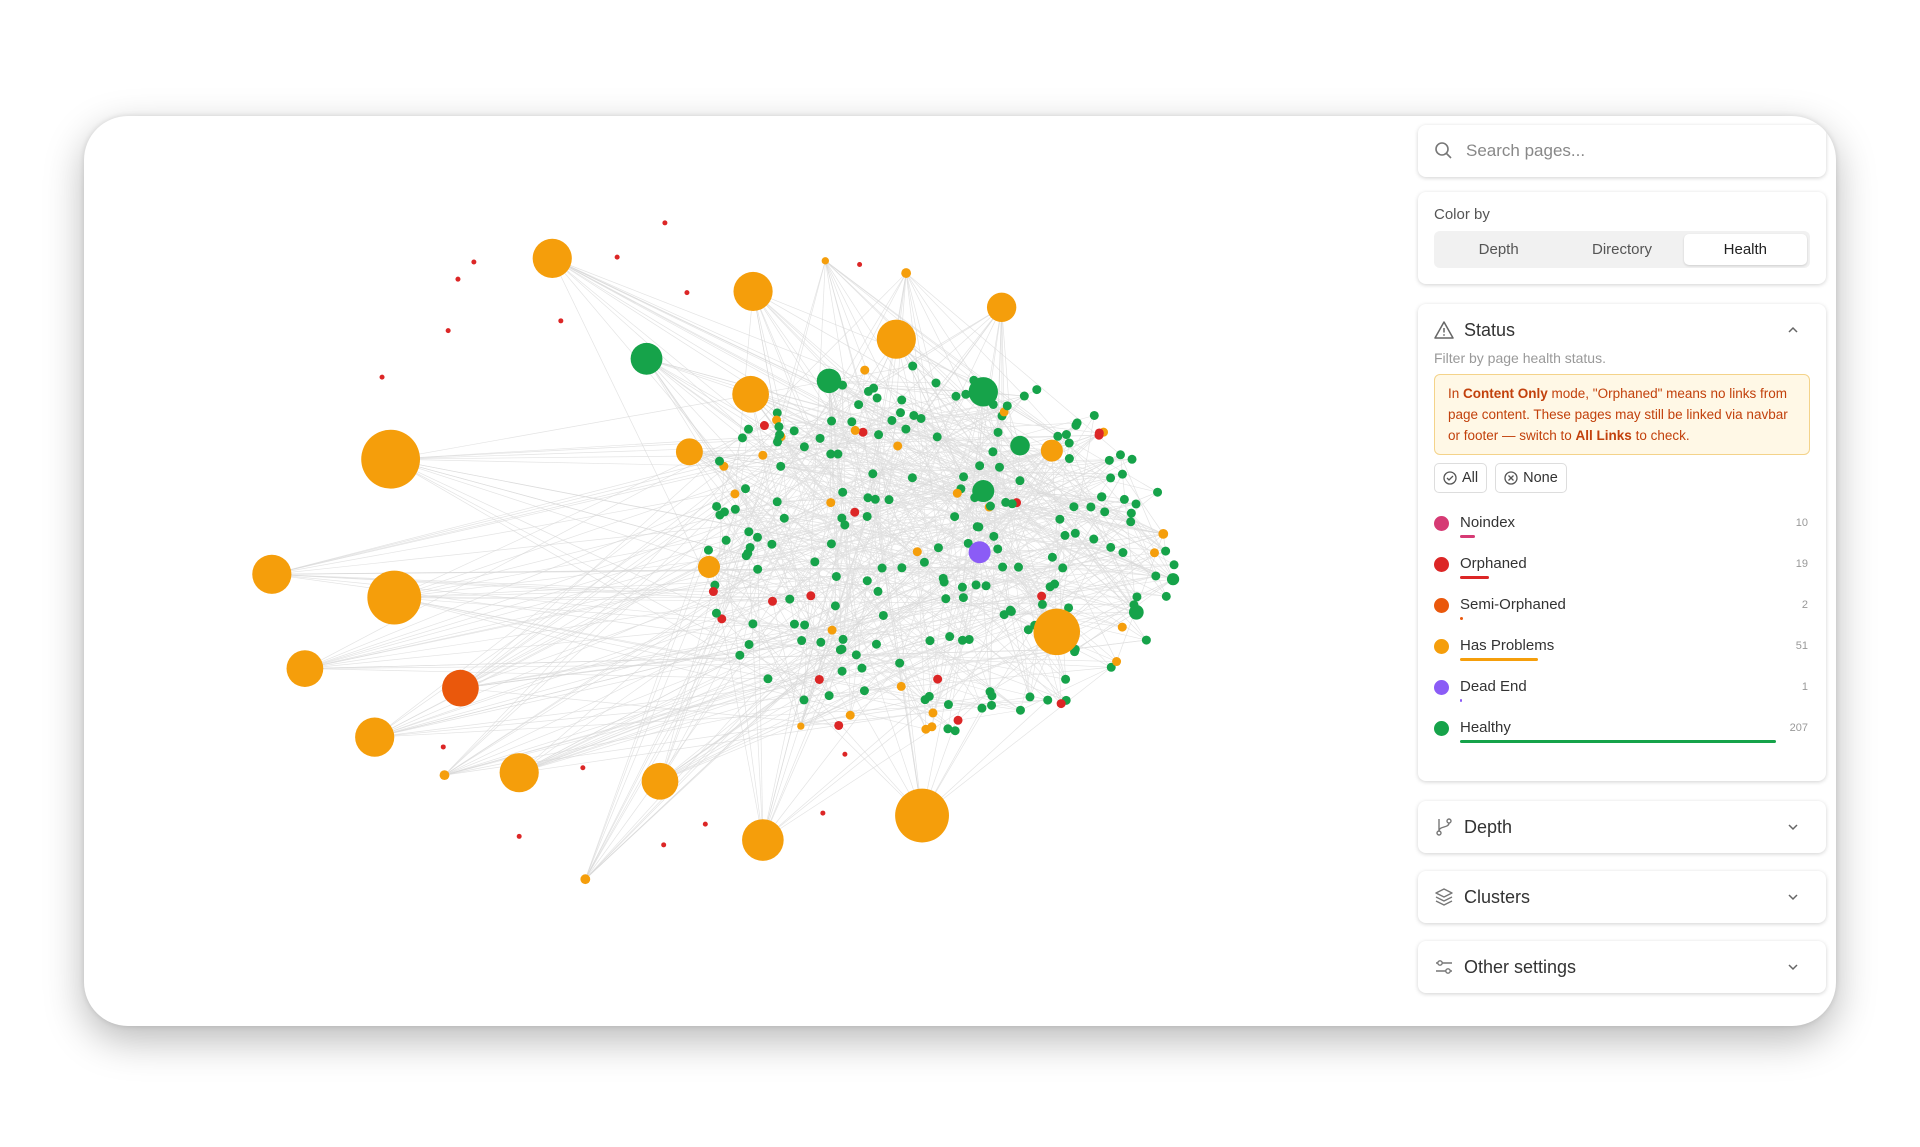 The image size is (1920, 1147). What do you see at coordinates (1622, 568) in the screenshot?
I see `status-item: Orphaned 19` at bounding box center [1622, 568].